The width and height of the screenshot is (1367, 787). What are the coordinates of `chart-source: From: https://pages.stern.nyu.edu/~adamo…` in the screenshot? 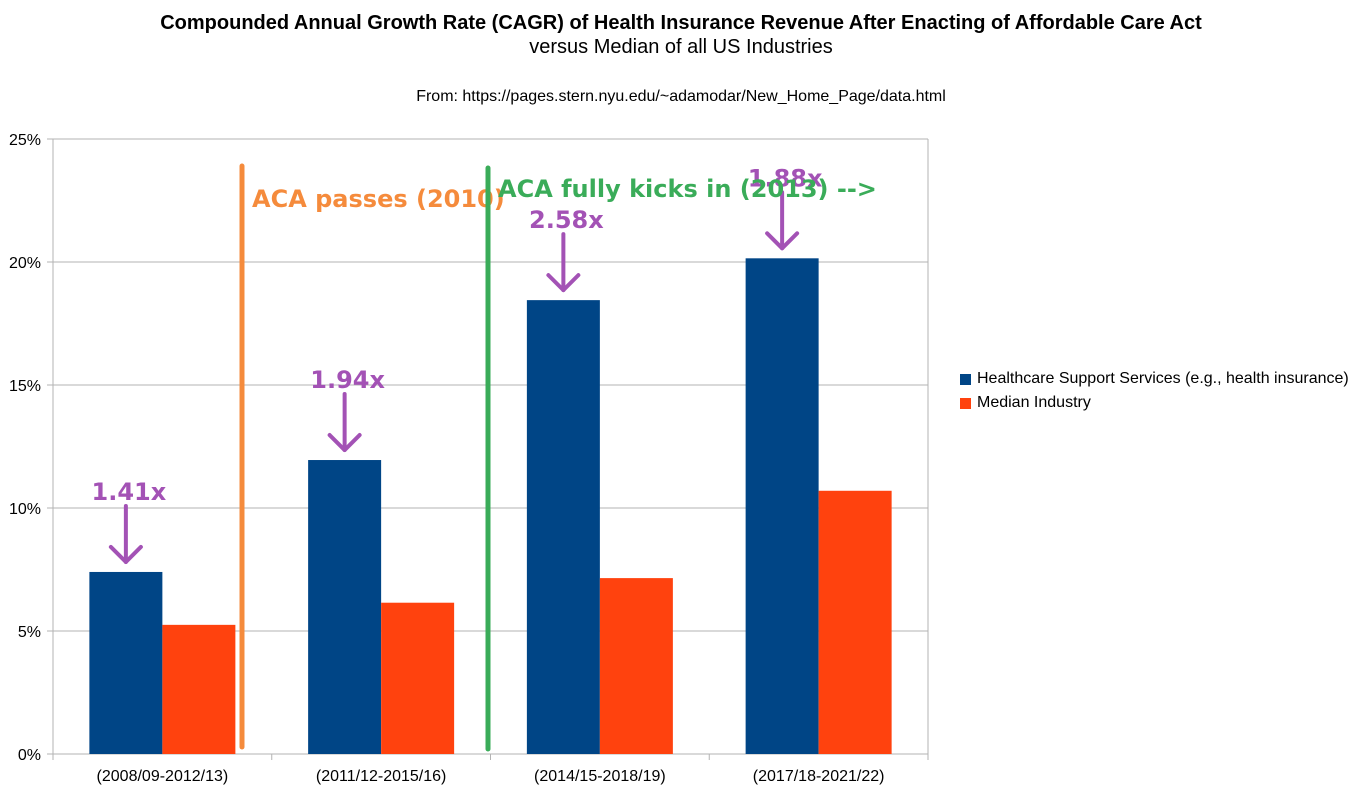 It's located at (681, 96).